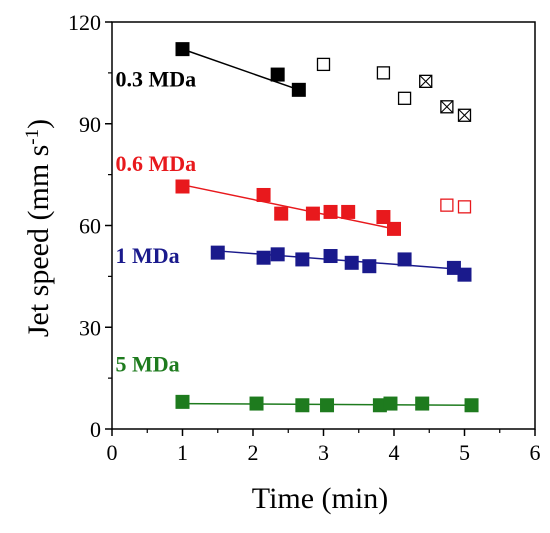  What do you see at coordinates (148, 363) in the screenshot?
I see `series-label: 5 MDa` at bounding box center [148, 363].